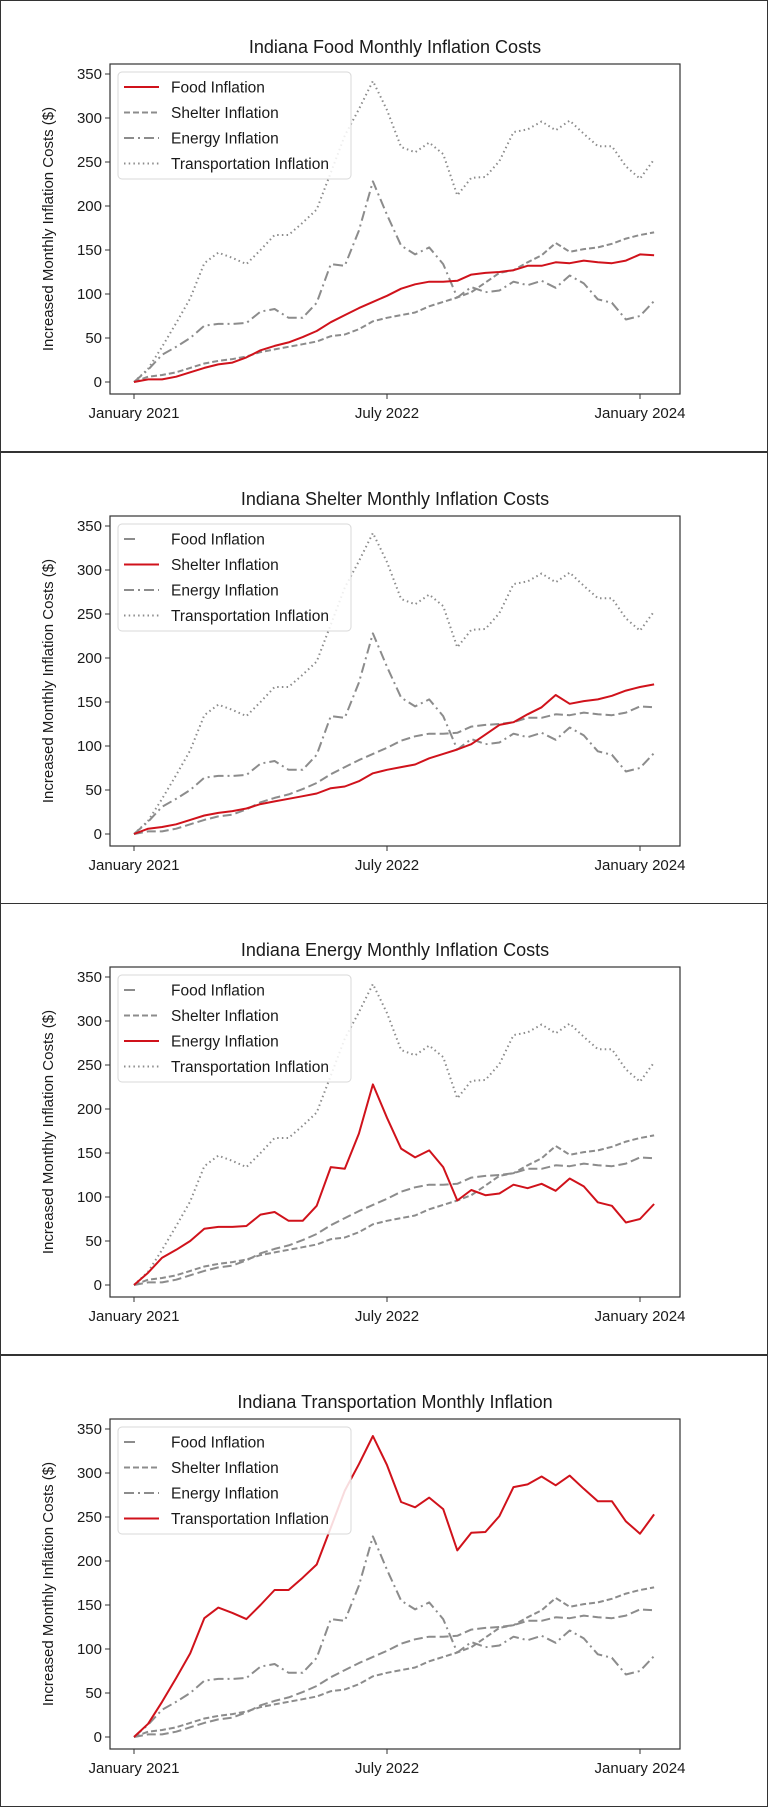 This screenshot has height=1807, width=768. What do you see at coordinates (395, 950) in the screenshot?
I see `chart-title: Indiana Energy Monthly Inflation Costs` at bounding box center [395, 950].